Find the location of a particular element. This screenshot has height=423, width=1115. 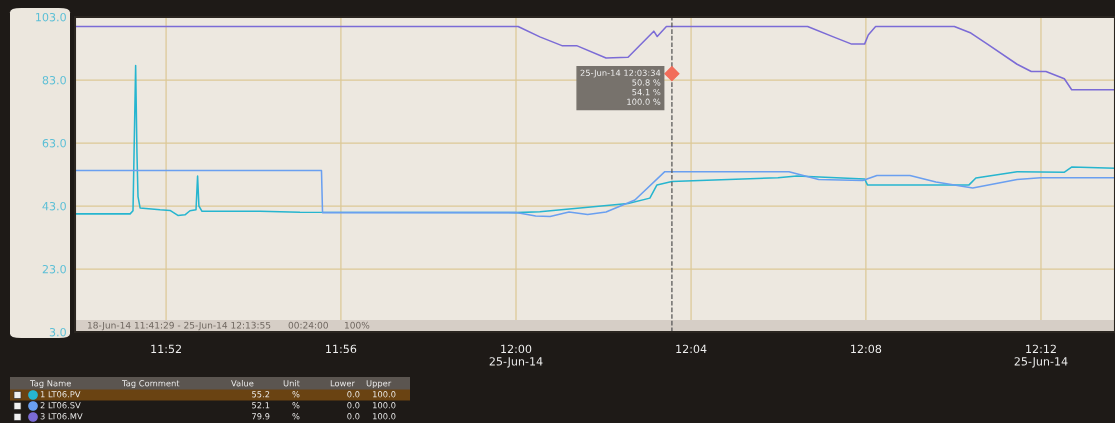

text: Tag Comment is located at coordinates (150, 384).